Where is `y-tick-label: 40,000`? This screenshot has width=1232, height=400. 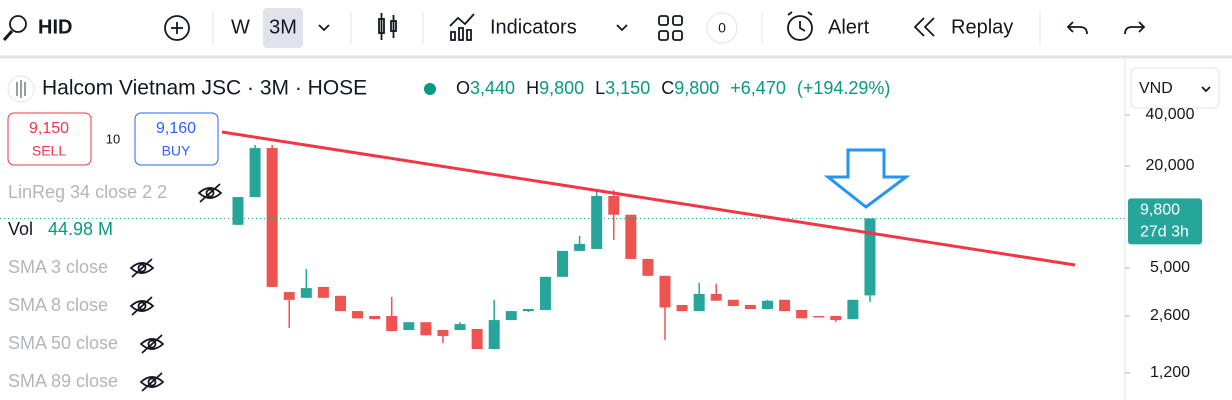 y-tick-label: 40,000 is located at coordinates (1170, 114).